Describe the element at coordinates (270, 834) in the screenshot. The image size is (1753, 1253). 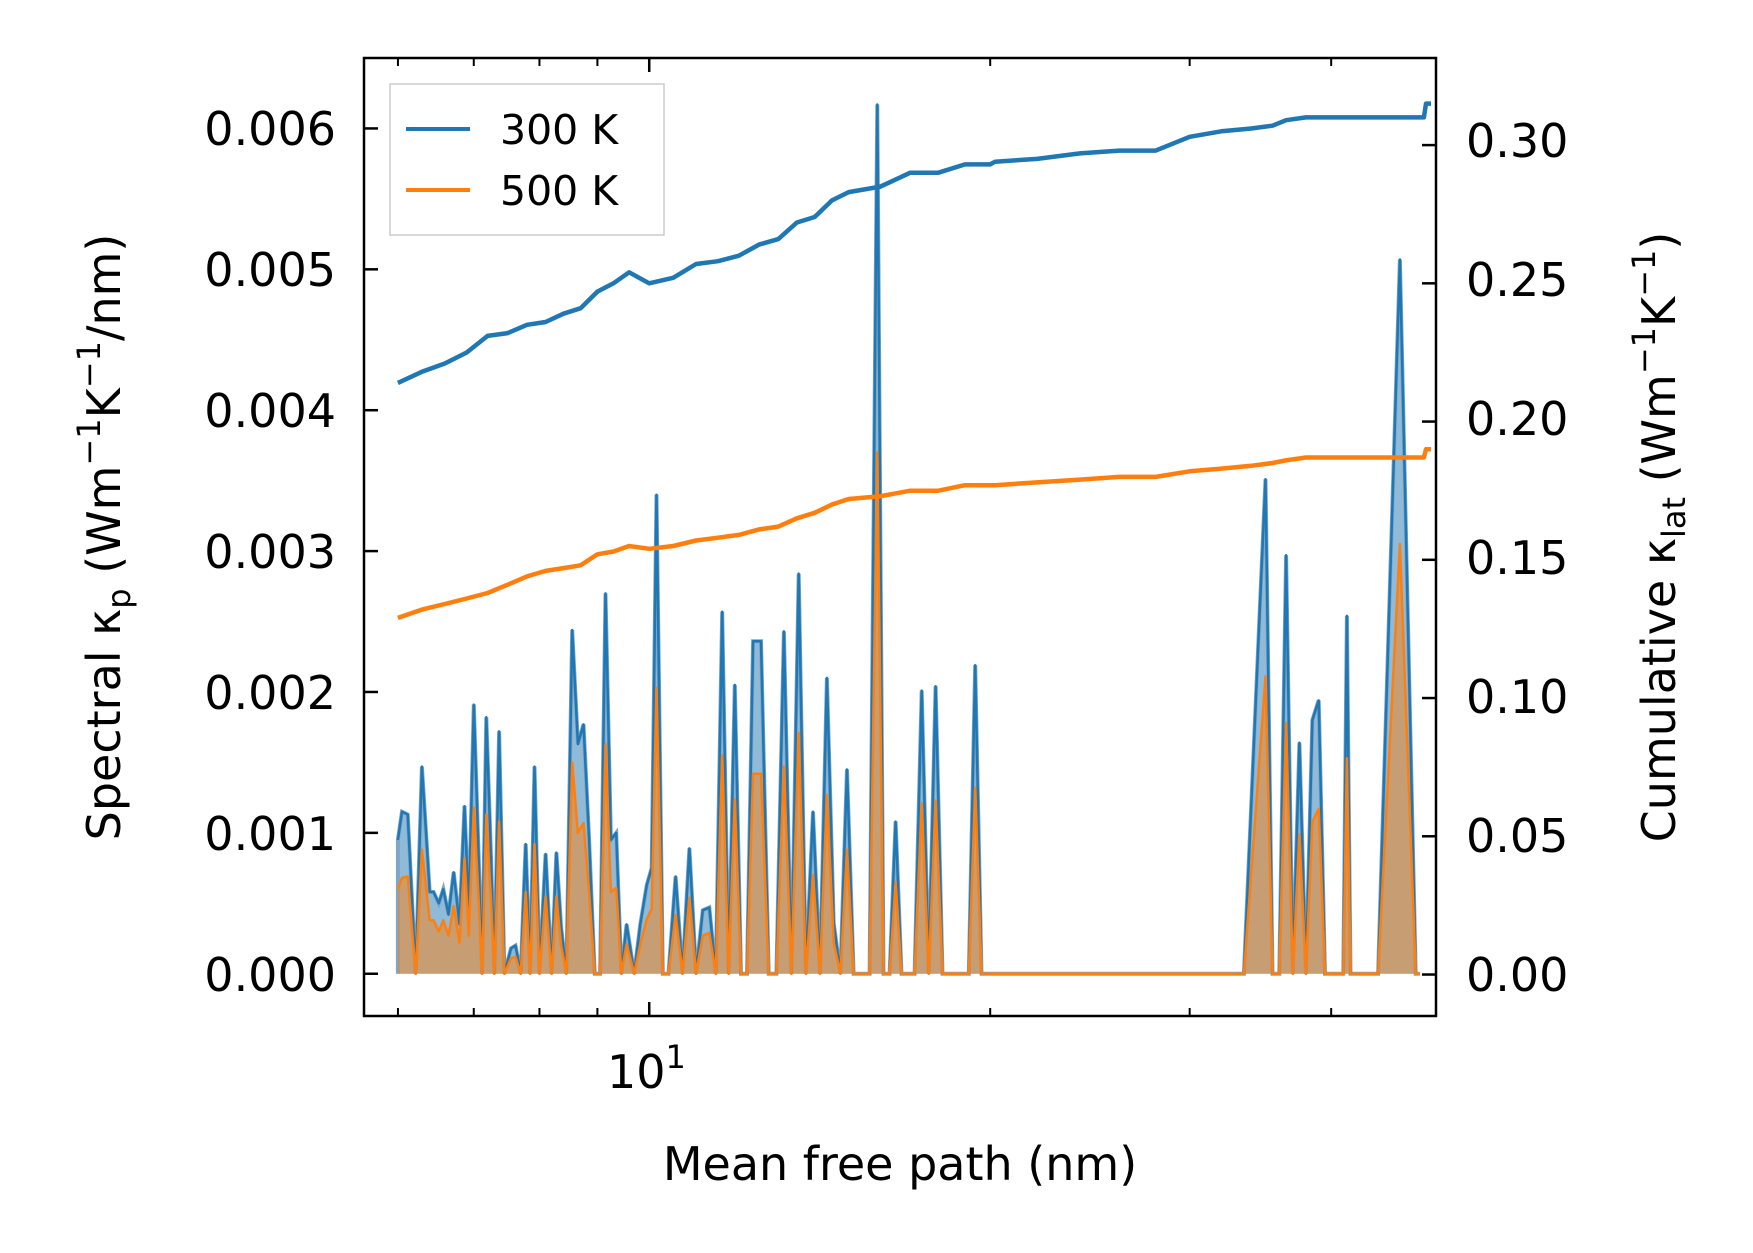
I see `left-tick-label: 0.001` at that location.